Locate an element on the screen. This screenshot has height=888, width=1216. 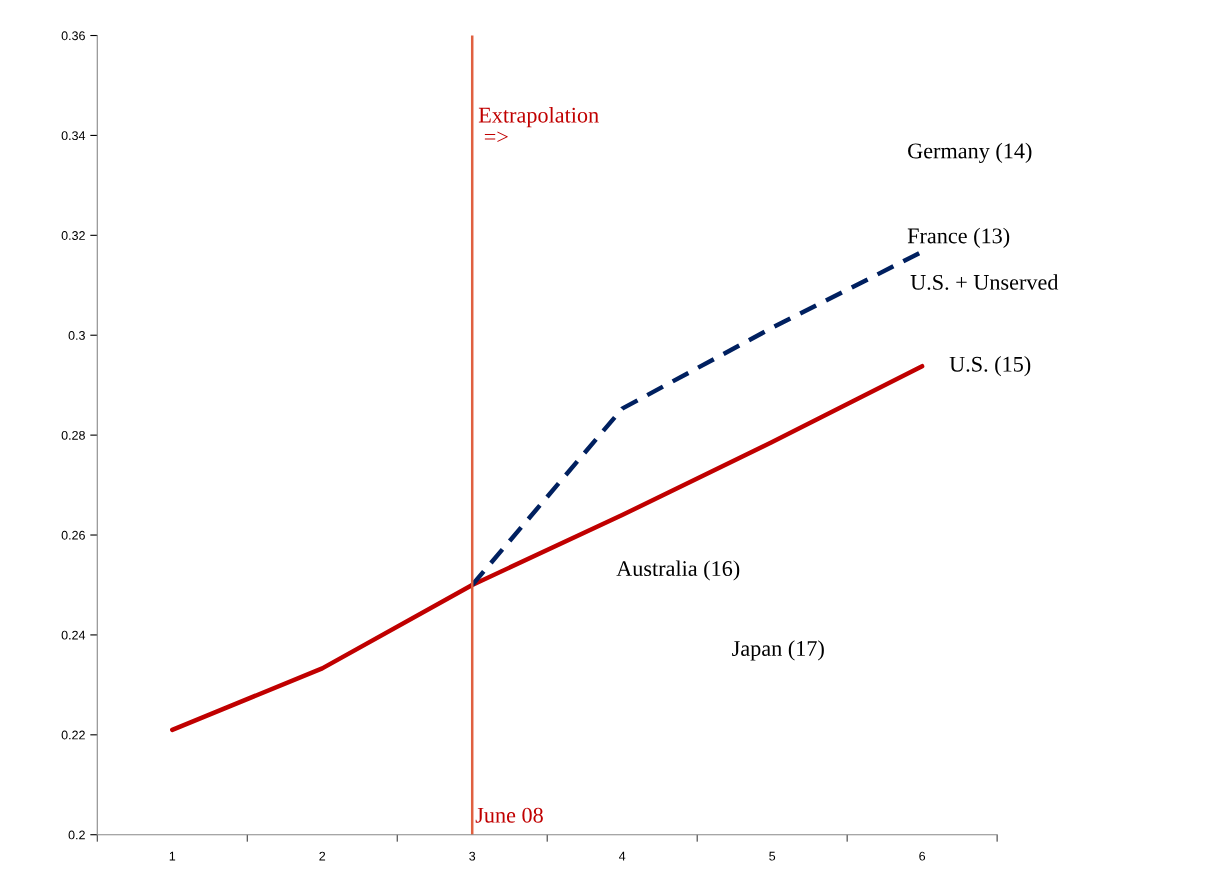
annotation: Japan (17) is located at coordinates (778, 650).